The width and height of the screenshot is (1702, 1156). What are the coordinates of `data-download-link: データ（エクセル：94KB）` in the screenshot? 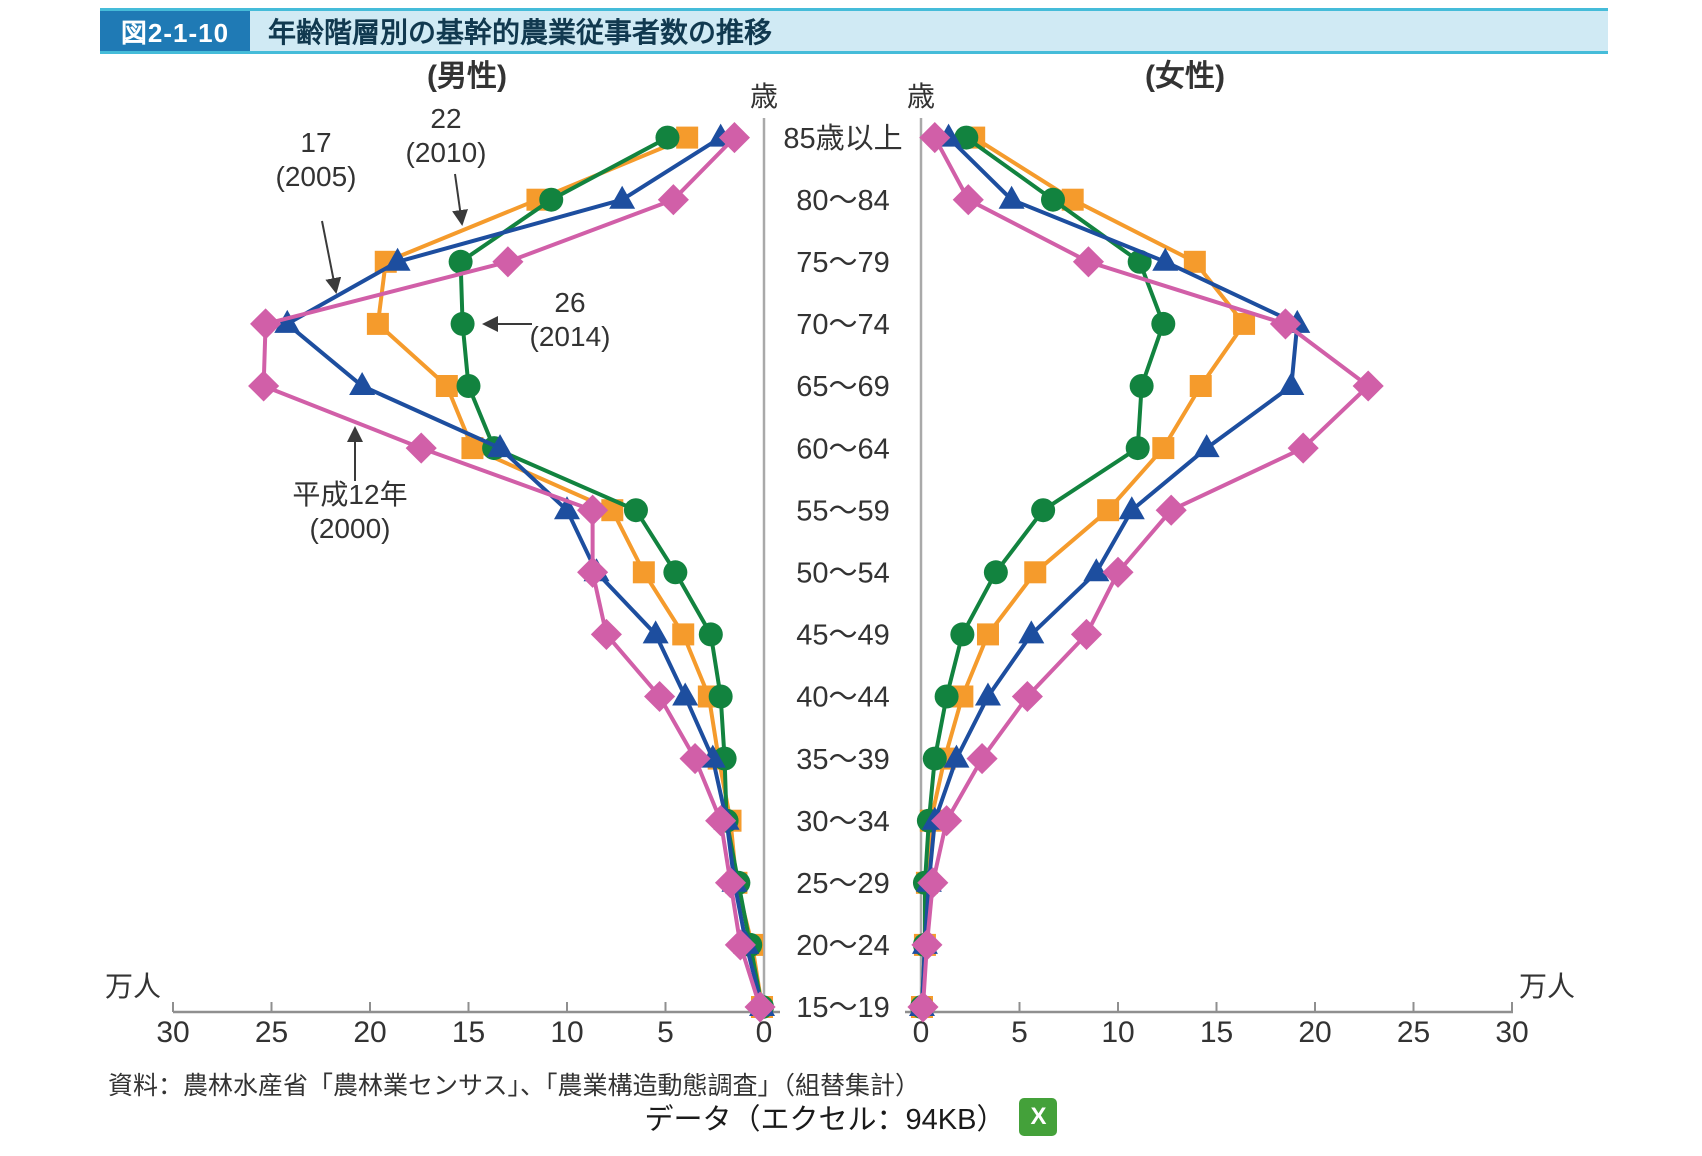 It's located at (825, 1120).